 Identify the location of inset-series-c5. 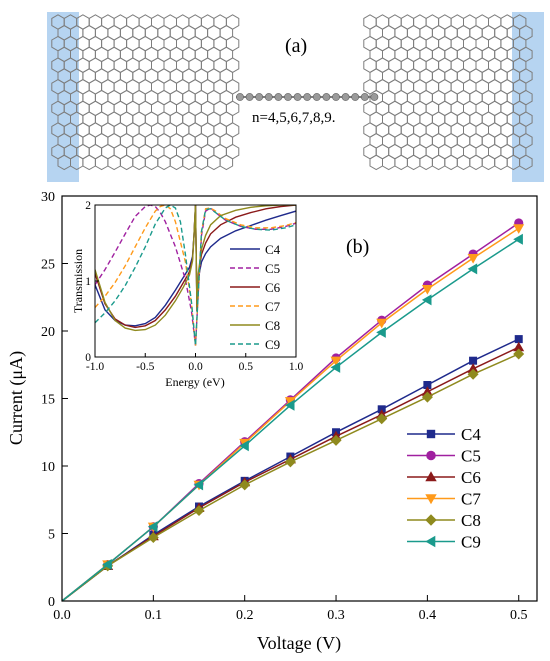
(195, 275).